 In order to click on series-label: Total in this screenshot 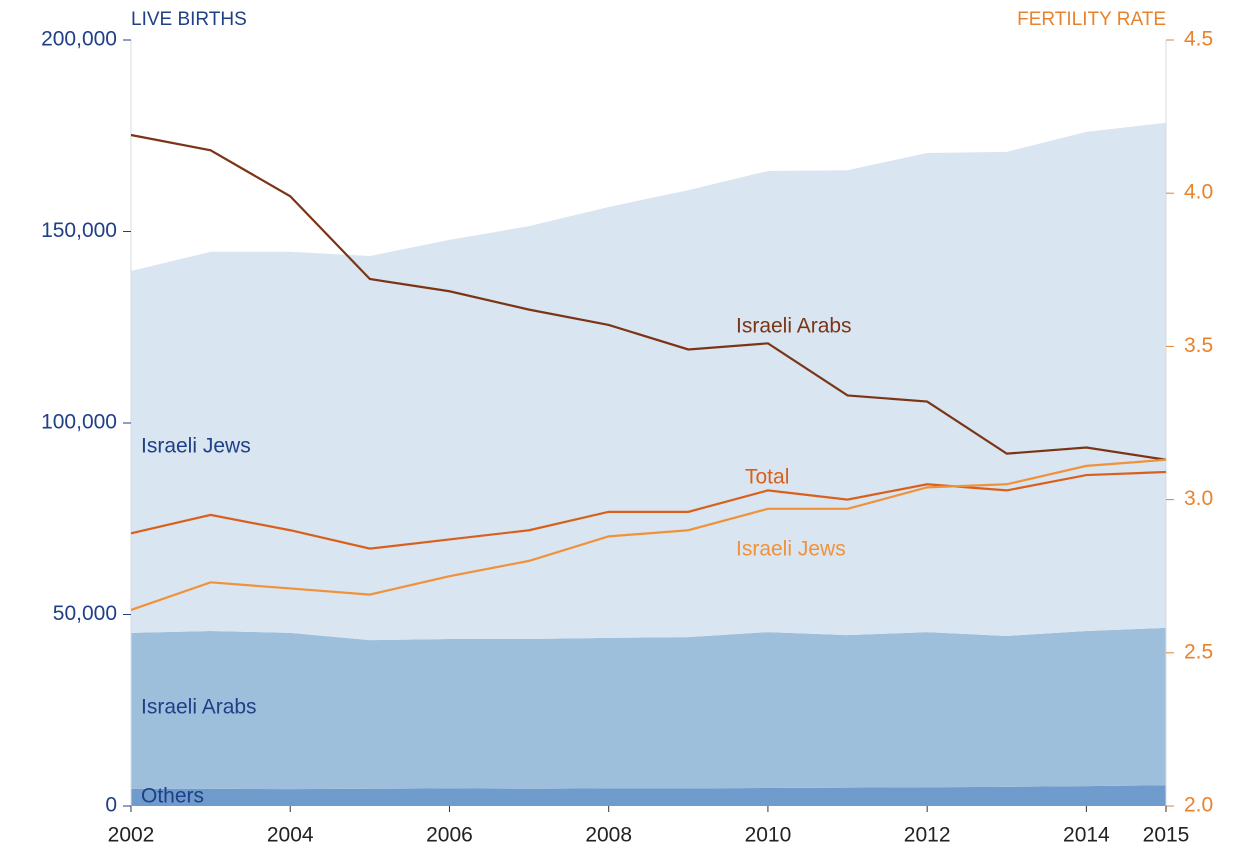, I will do `click(767, 477)`.